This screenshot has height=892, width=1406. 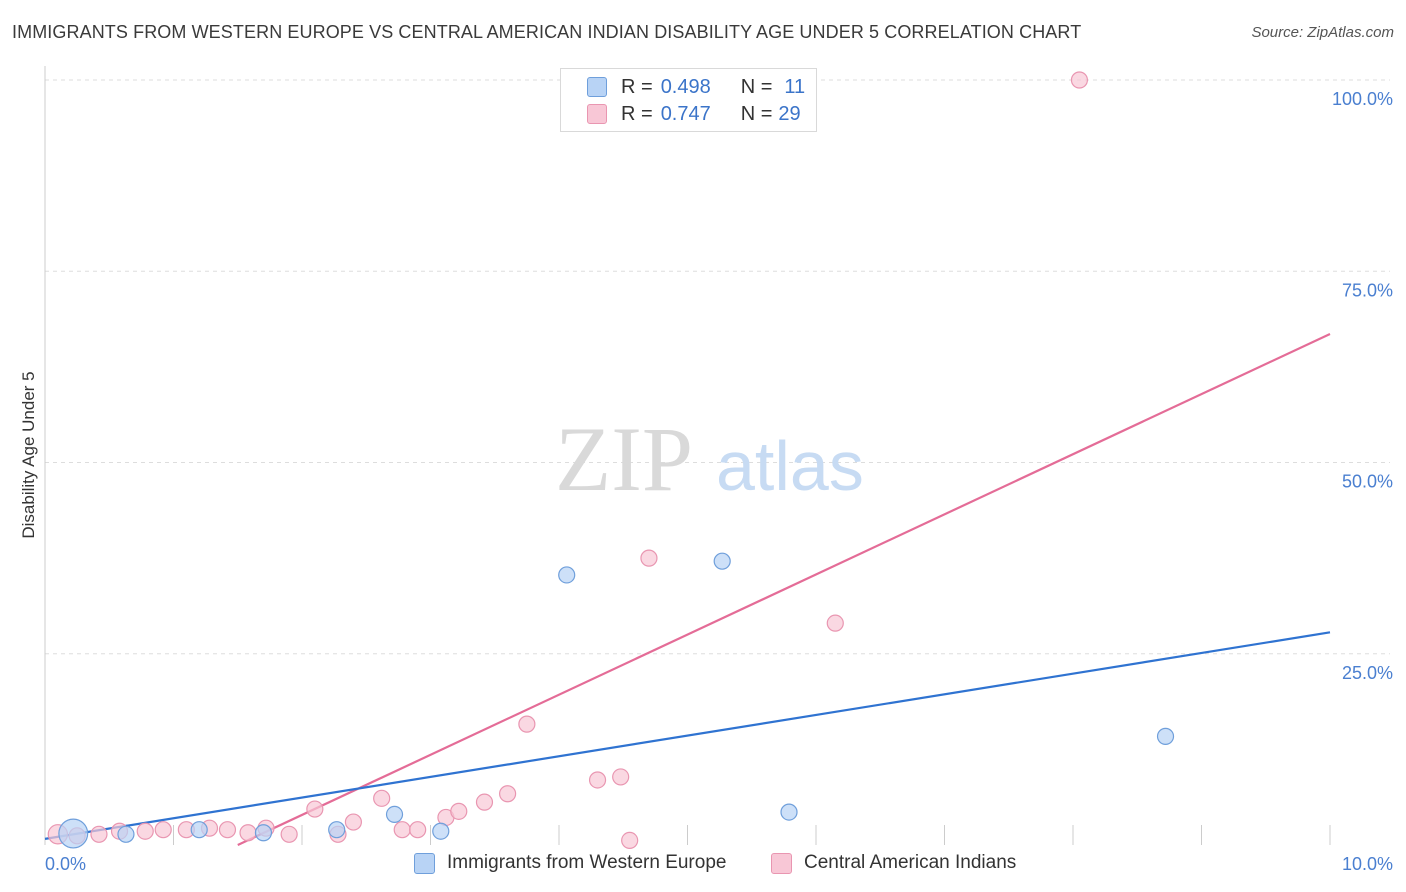 I want to click on x-tick-label: 10.0%, so click(x=1367, y=864).